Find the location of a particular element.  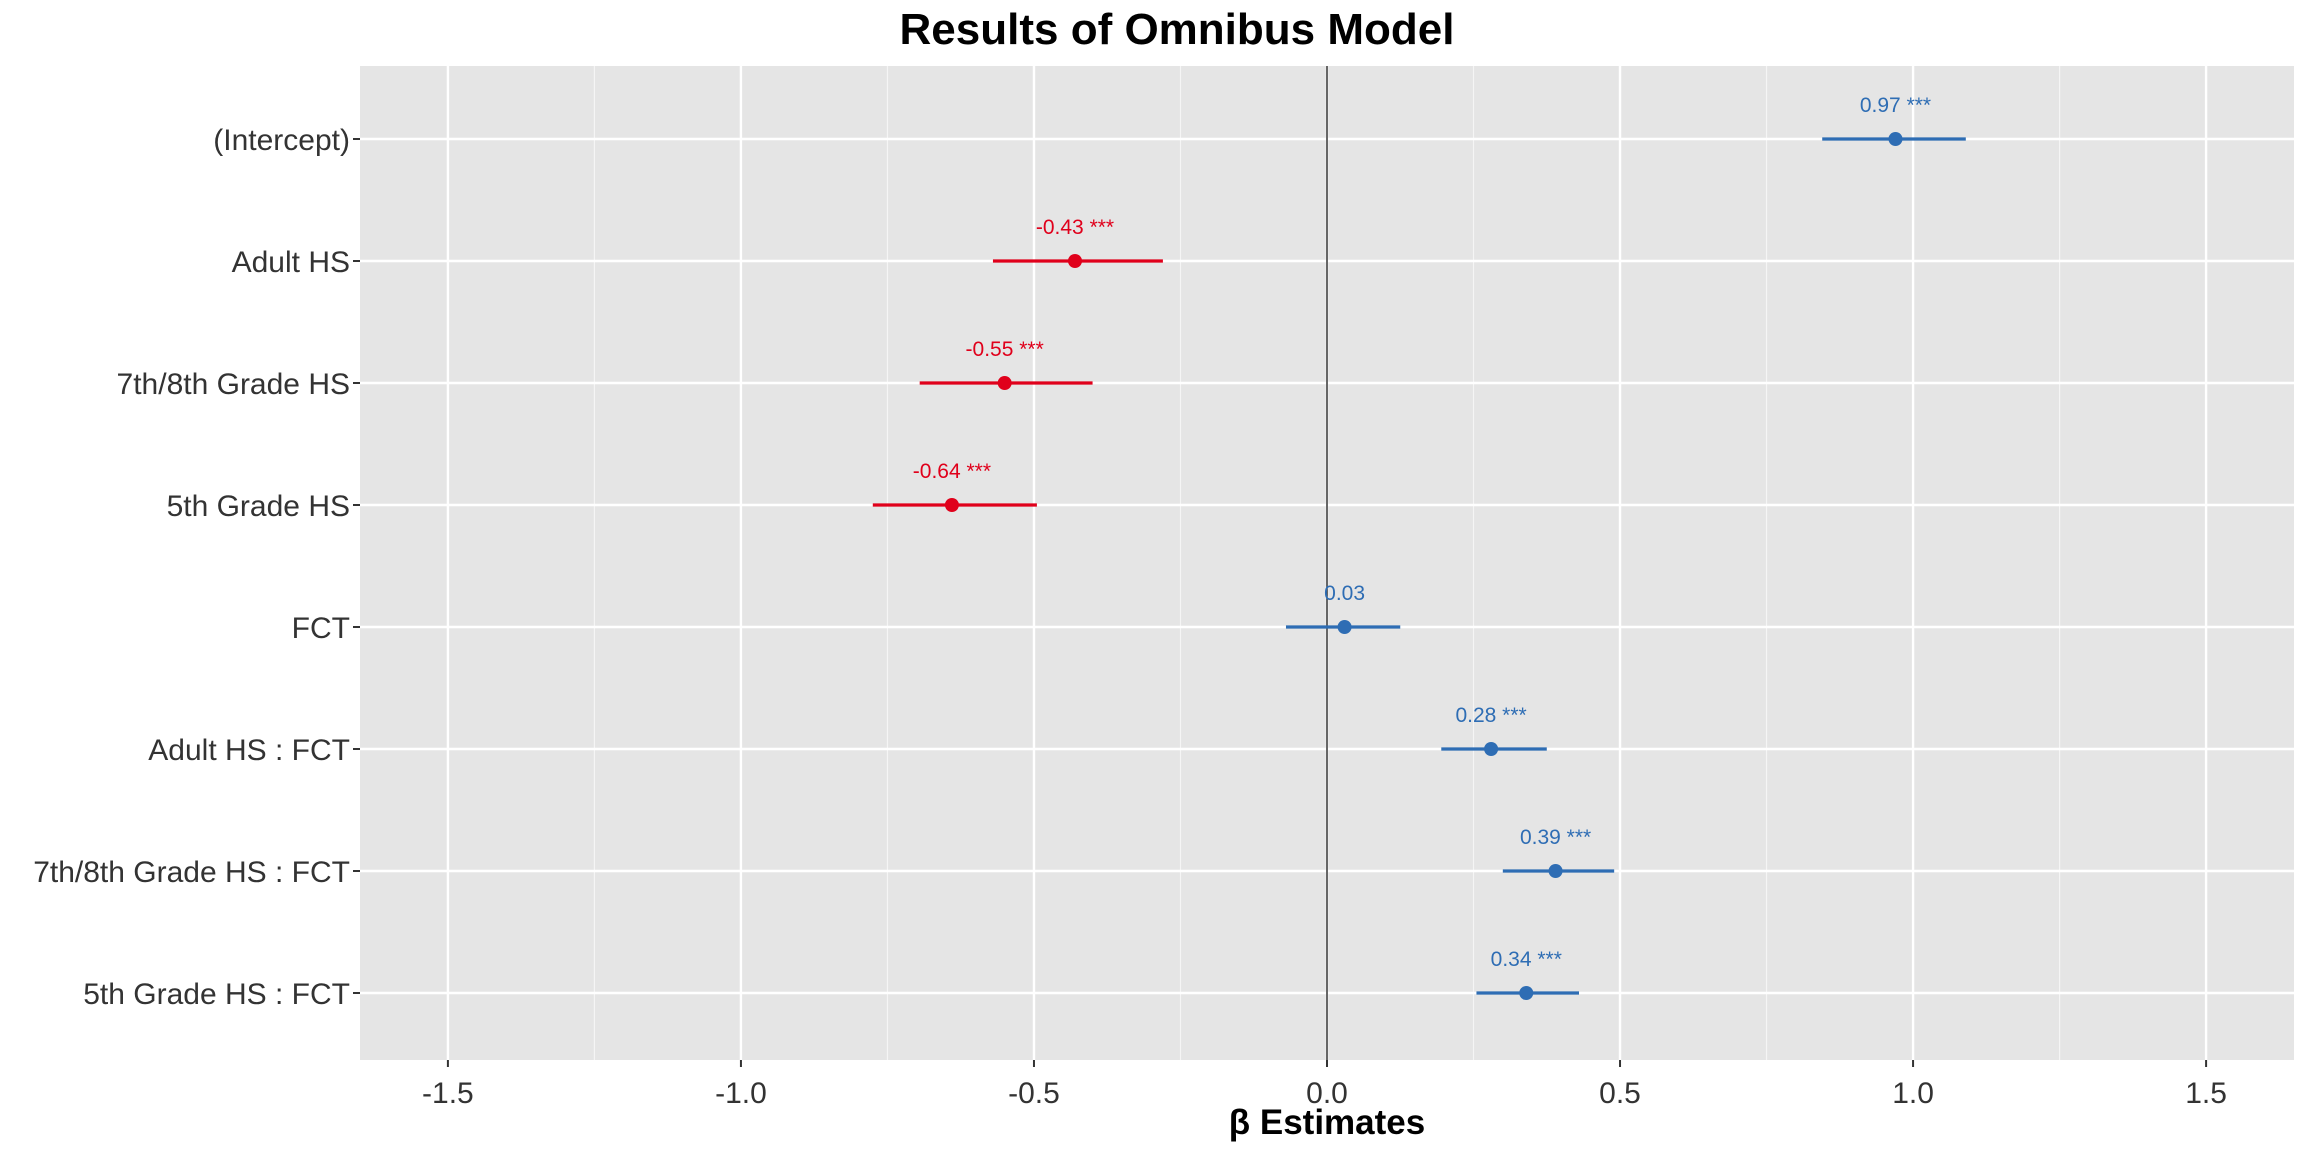

x-tick-label: -1.0 is located at coordinates (741, 1093).